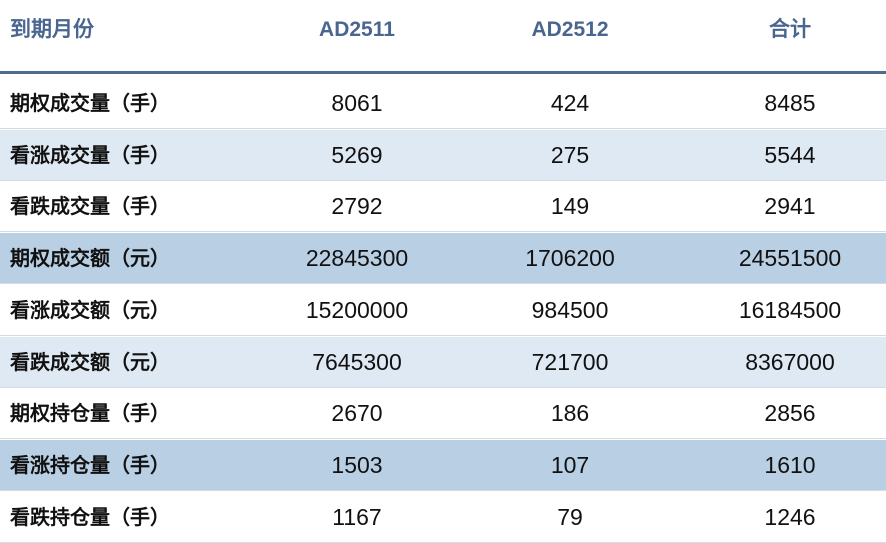 The height and width of the screenshot is (543, 886). What do you see at coordinates (443, 310) in the screenshot?
I see `table-row: 看涨成交额（元） 15200000 984500 16184500` at bounding box center [443, 310].